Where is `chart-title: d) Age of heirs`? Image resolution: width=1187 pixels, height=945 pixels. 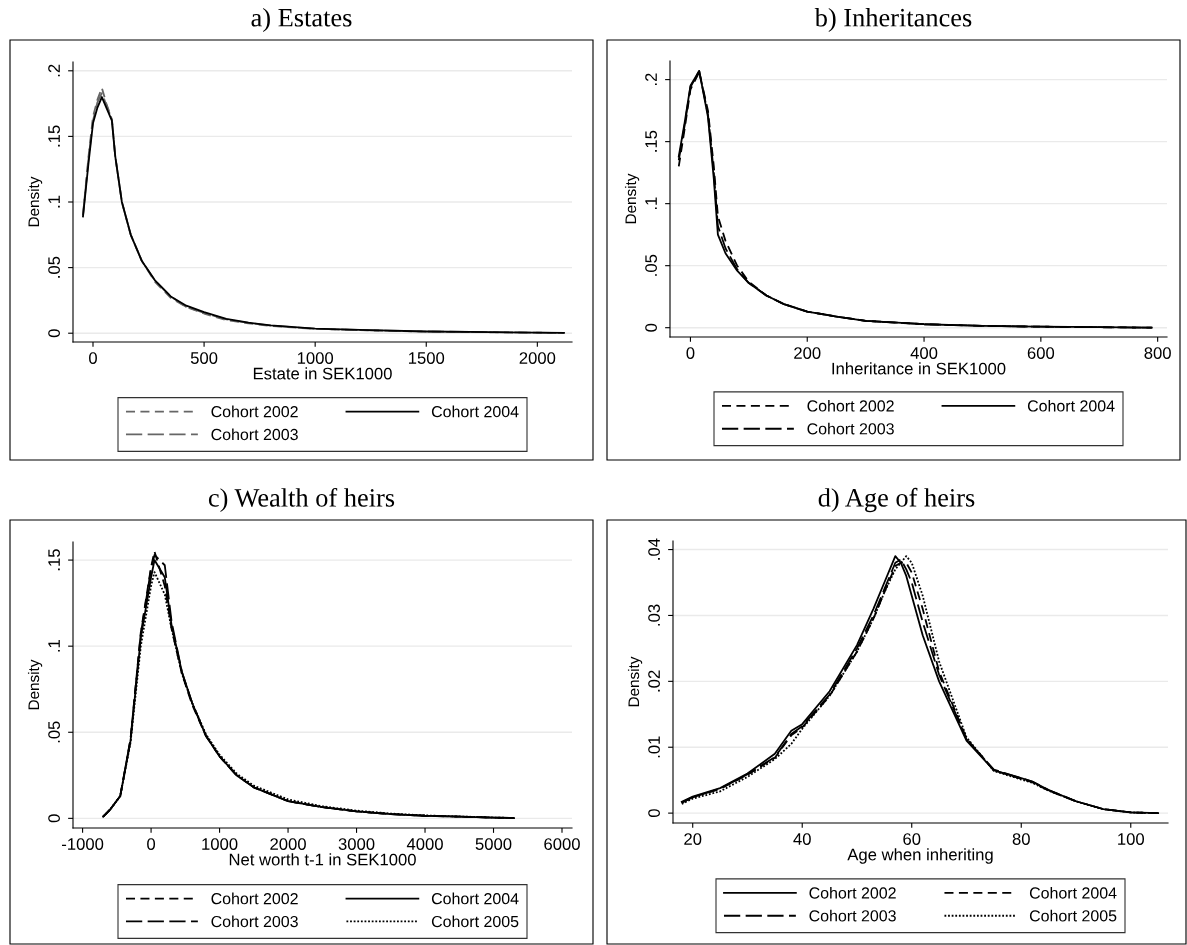
chart-title: d) Age of heirs is located at coordinates (896, 500).